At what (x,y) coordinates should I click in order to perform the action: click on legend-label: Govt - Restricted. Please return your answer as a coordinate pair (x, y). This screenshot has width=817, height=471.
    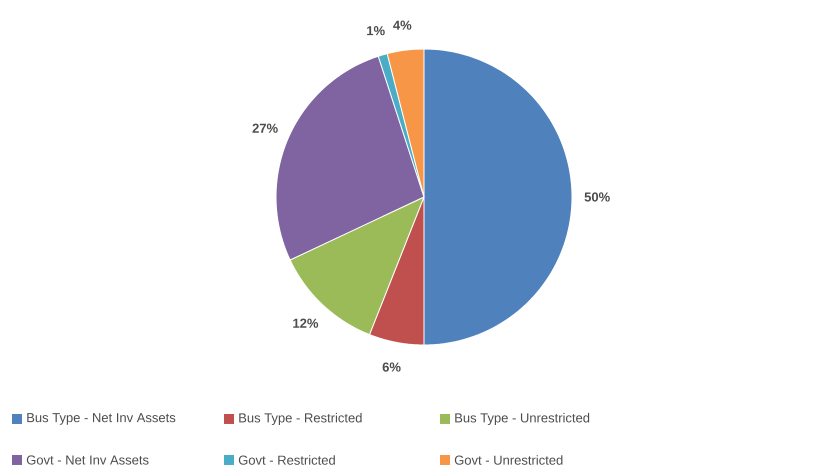
    Looking at the image, I should click on (286, 460).